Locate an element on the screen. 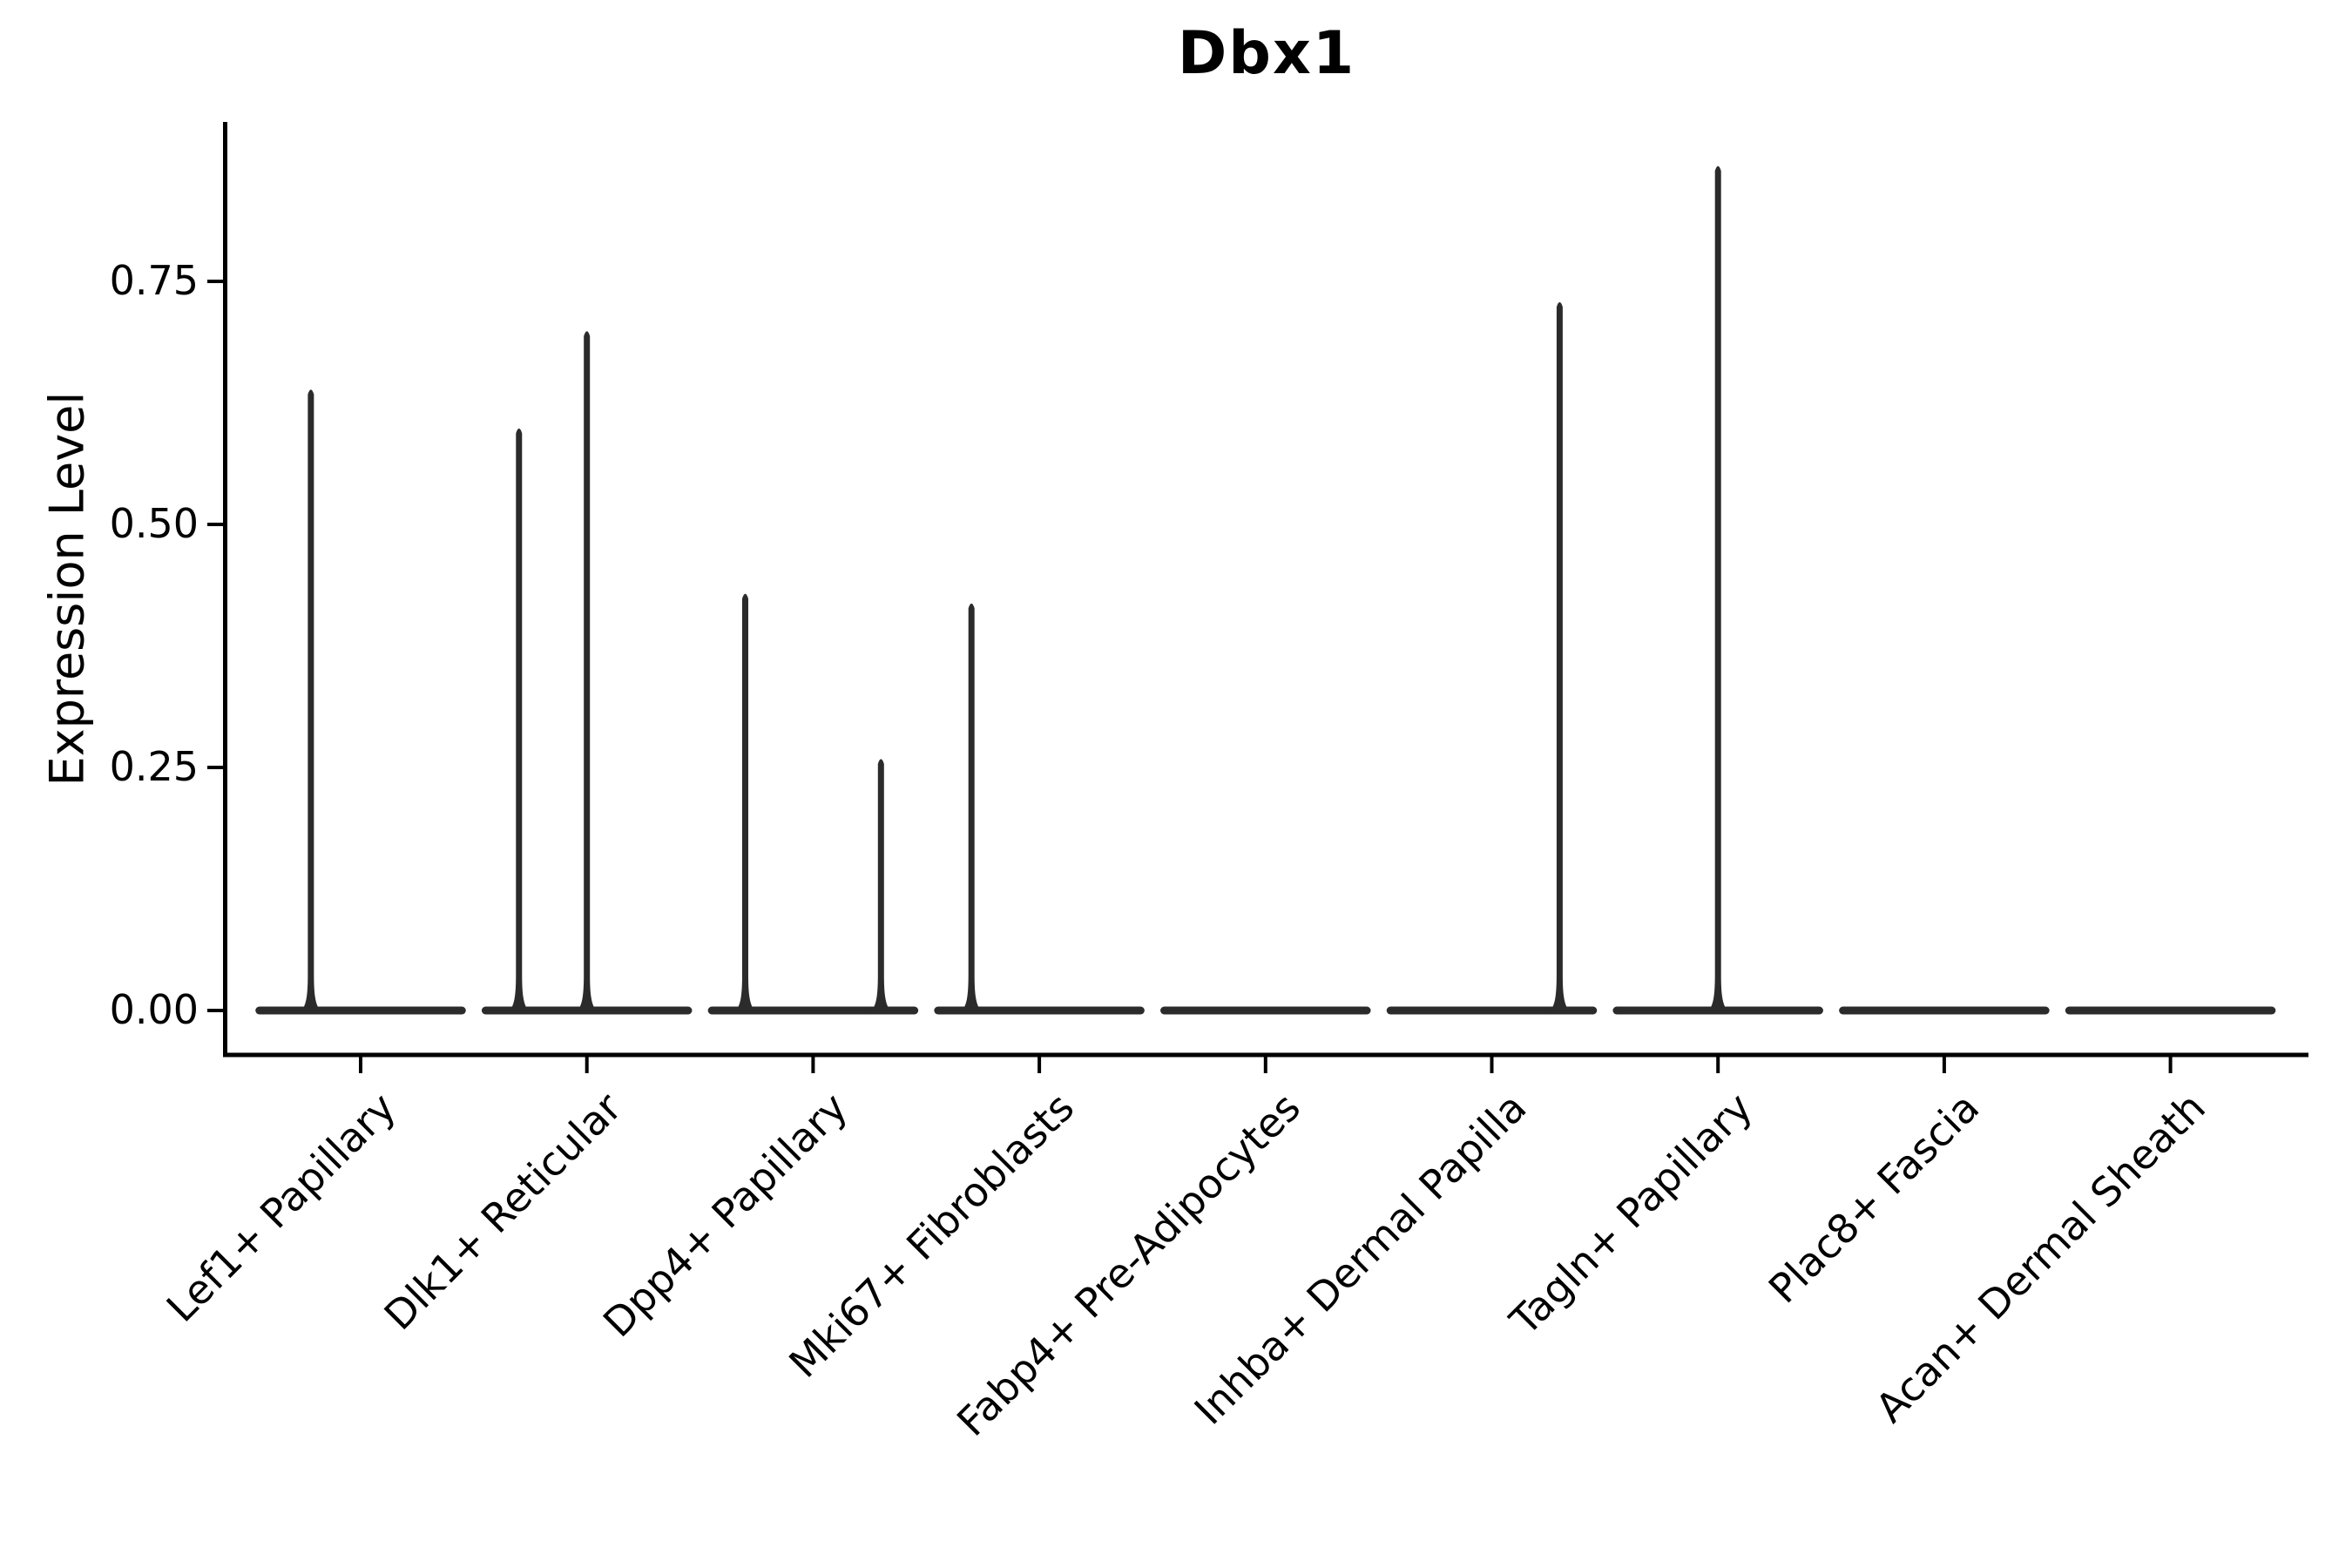 This screenshot has width=2352, height=1568. chart-title: Dbx1 is located at coordinates (1266, 53).